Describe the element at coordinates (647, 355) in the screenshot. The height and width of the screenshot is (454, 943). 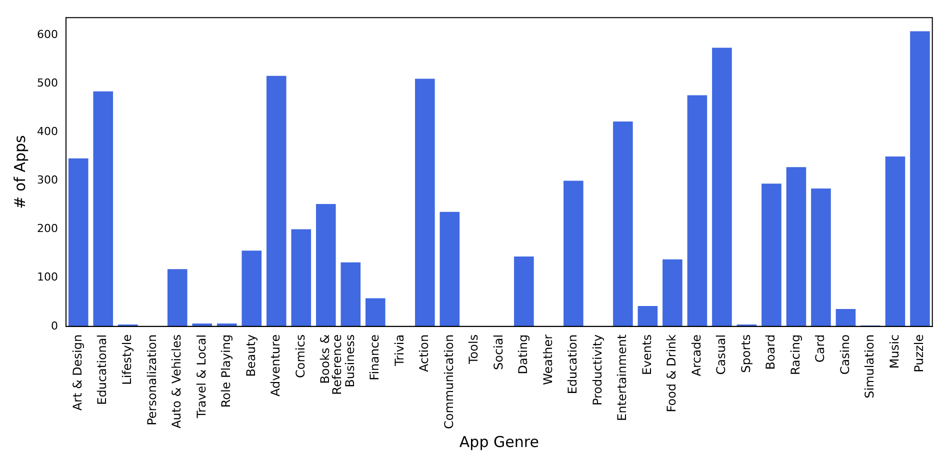
I see `x-tick-label: Events` at that location.